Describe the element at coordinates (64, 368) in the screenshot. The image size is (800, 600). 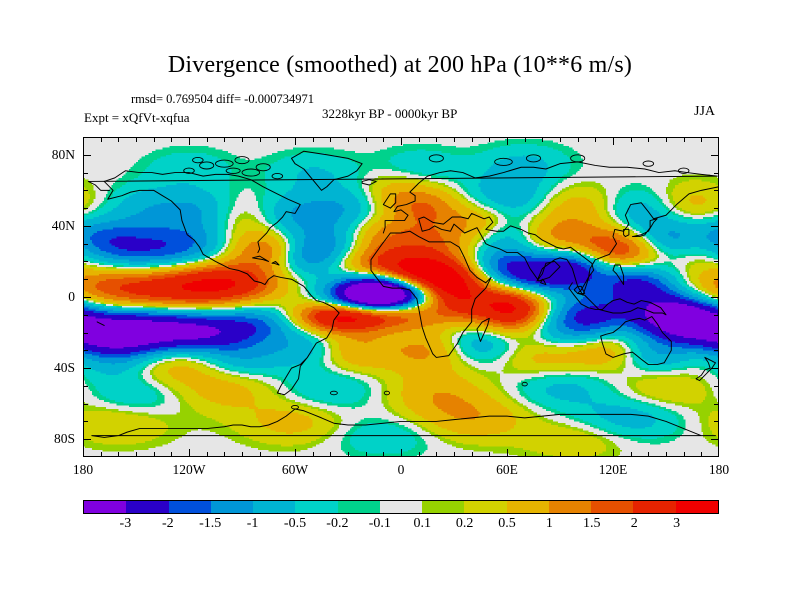
I see `y-axis-label: 40S` at that location.